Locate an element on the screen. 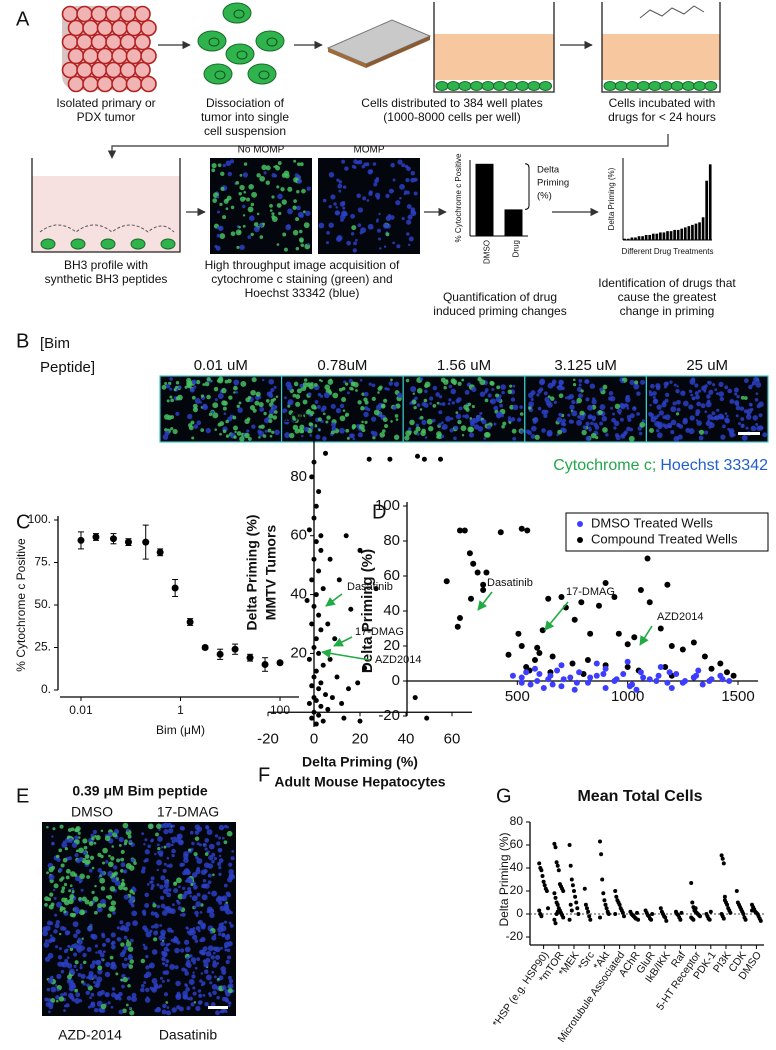 This screenshot has height=1050, width=776. panel-letter: A is located at coordinates (23, 19).